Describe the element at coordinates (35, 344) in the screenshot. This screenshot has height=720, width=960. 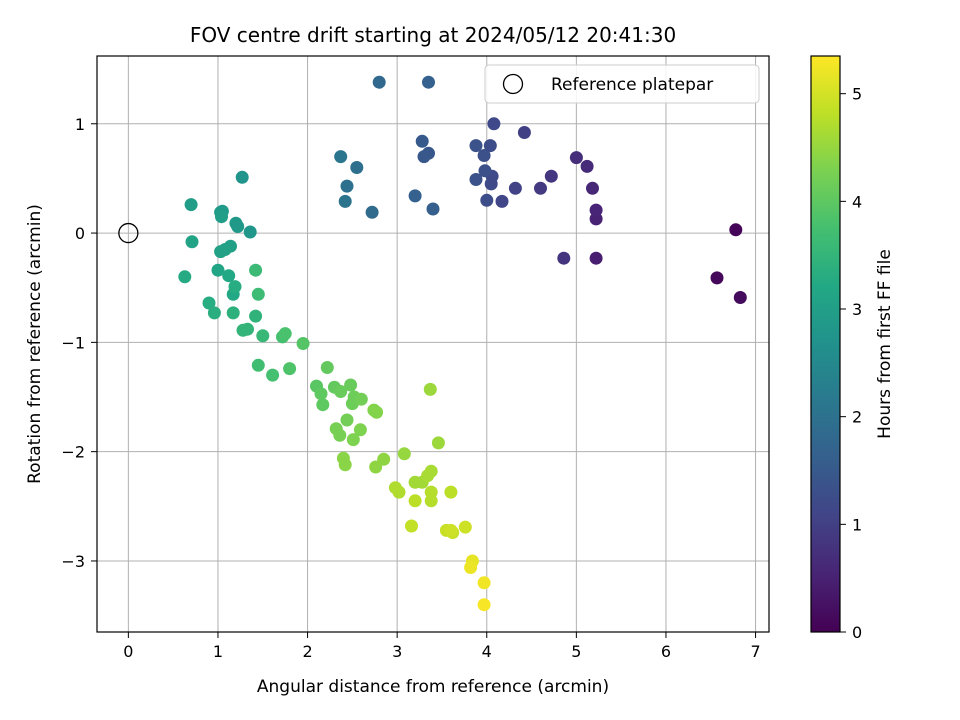
I see `y-axis-label: Rotation from reference (arcmin)` at that location.